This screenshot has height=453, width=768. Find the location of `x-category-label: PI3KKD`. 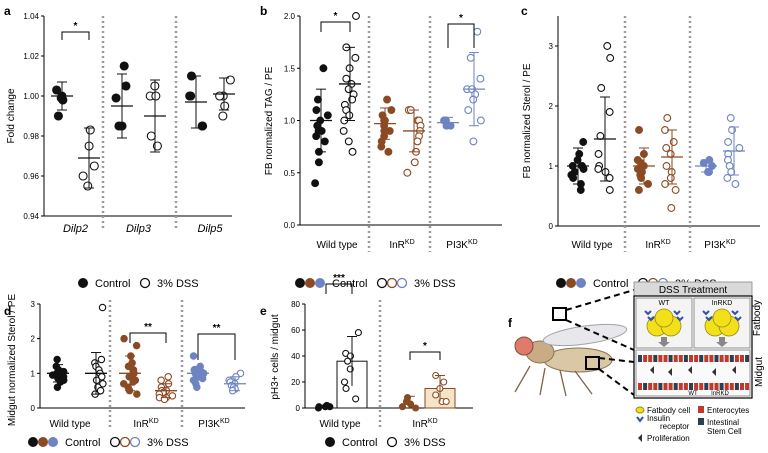

x-category-label: PI3KKD is located at coordinates (461, 245).